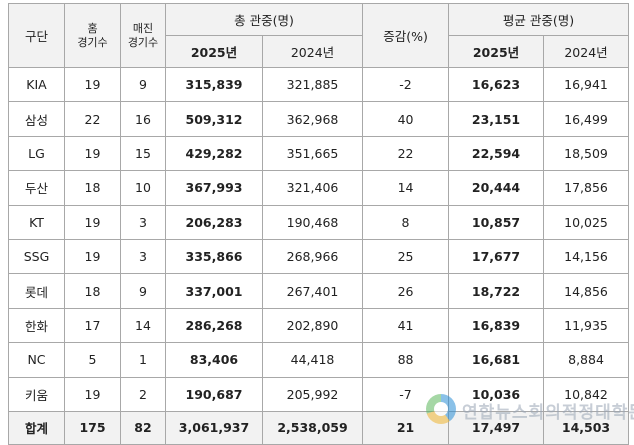 The width and height of the screenshot is (634, 445). I want to click on cell-total-2024: 351,665, so click(312, 153).